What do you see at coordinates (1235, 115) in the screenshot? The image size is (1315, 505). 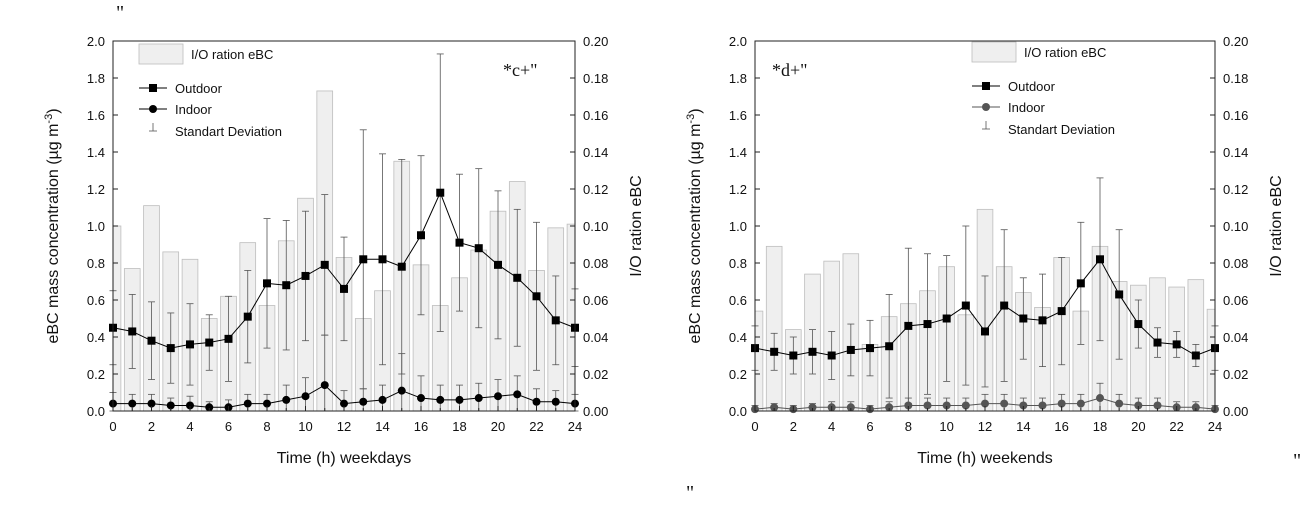 I see `y2-tick-label: 0.16` at bounding box center [1235, 115].